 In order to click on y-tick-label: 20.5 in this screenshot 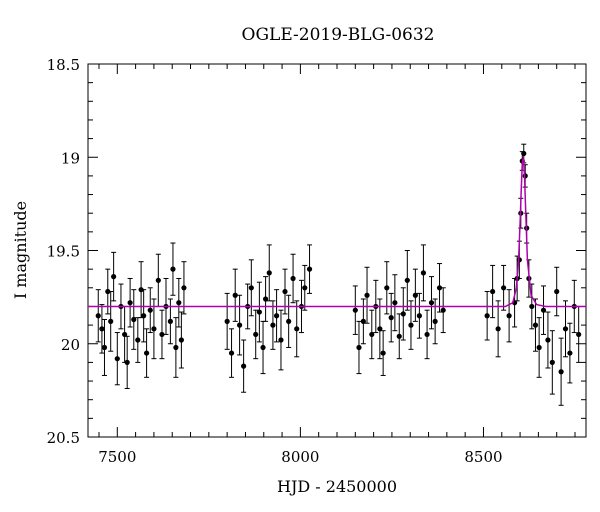, I will do `click(63, 438)`.